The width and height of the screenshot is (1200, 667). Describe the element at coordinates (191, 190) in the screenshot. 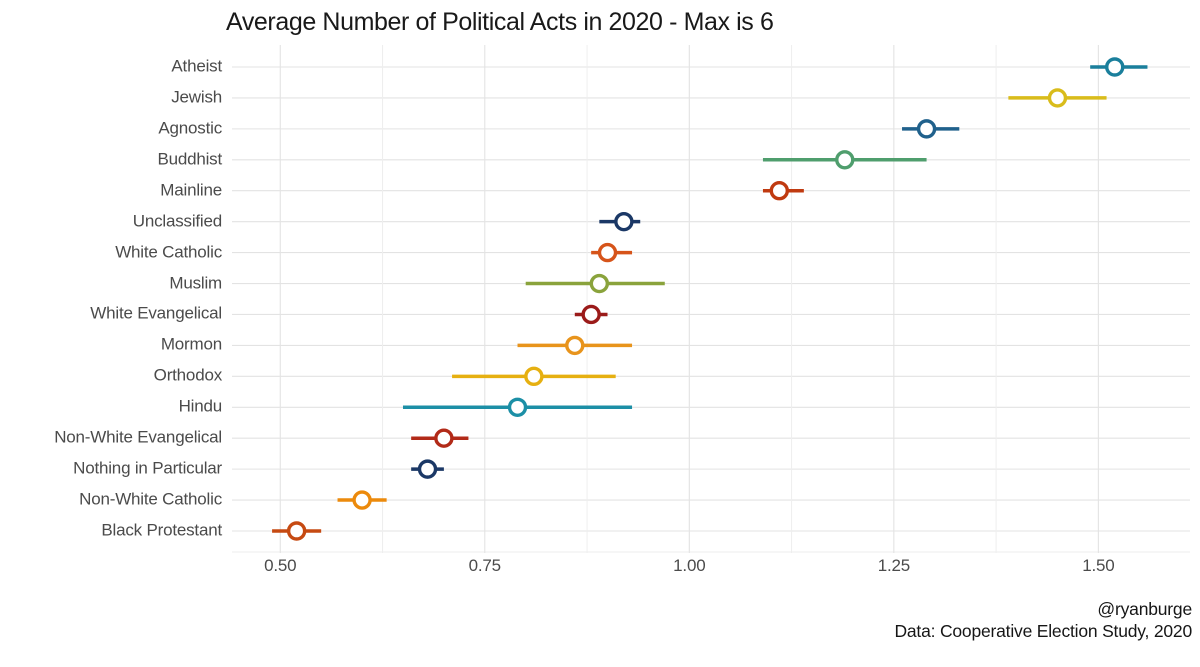

I see `y-axis-label: Mainline` at that location.